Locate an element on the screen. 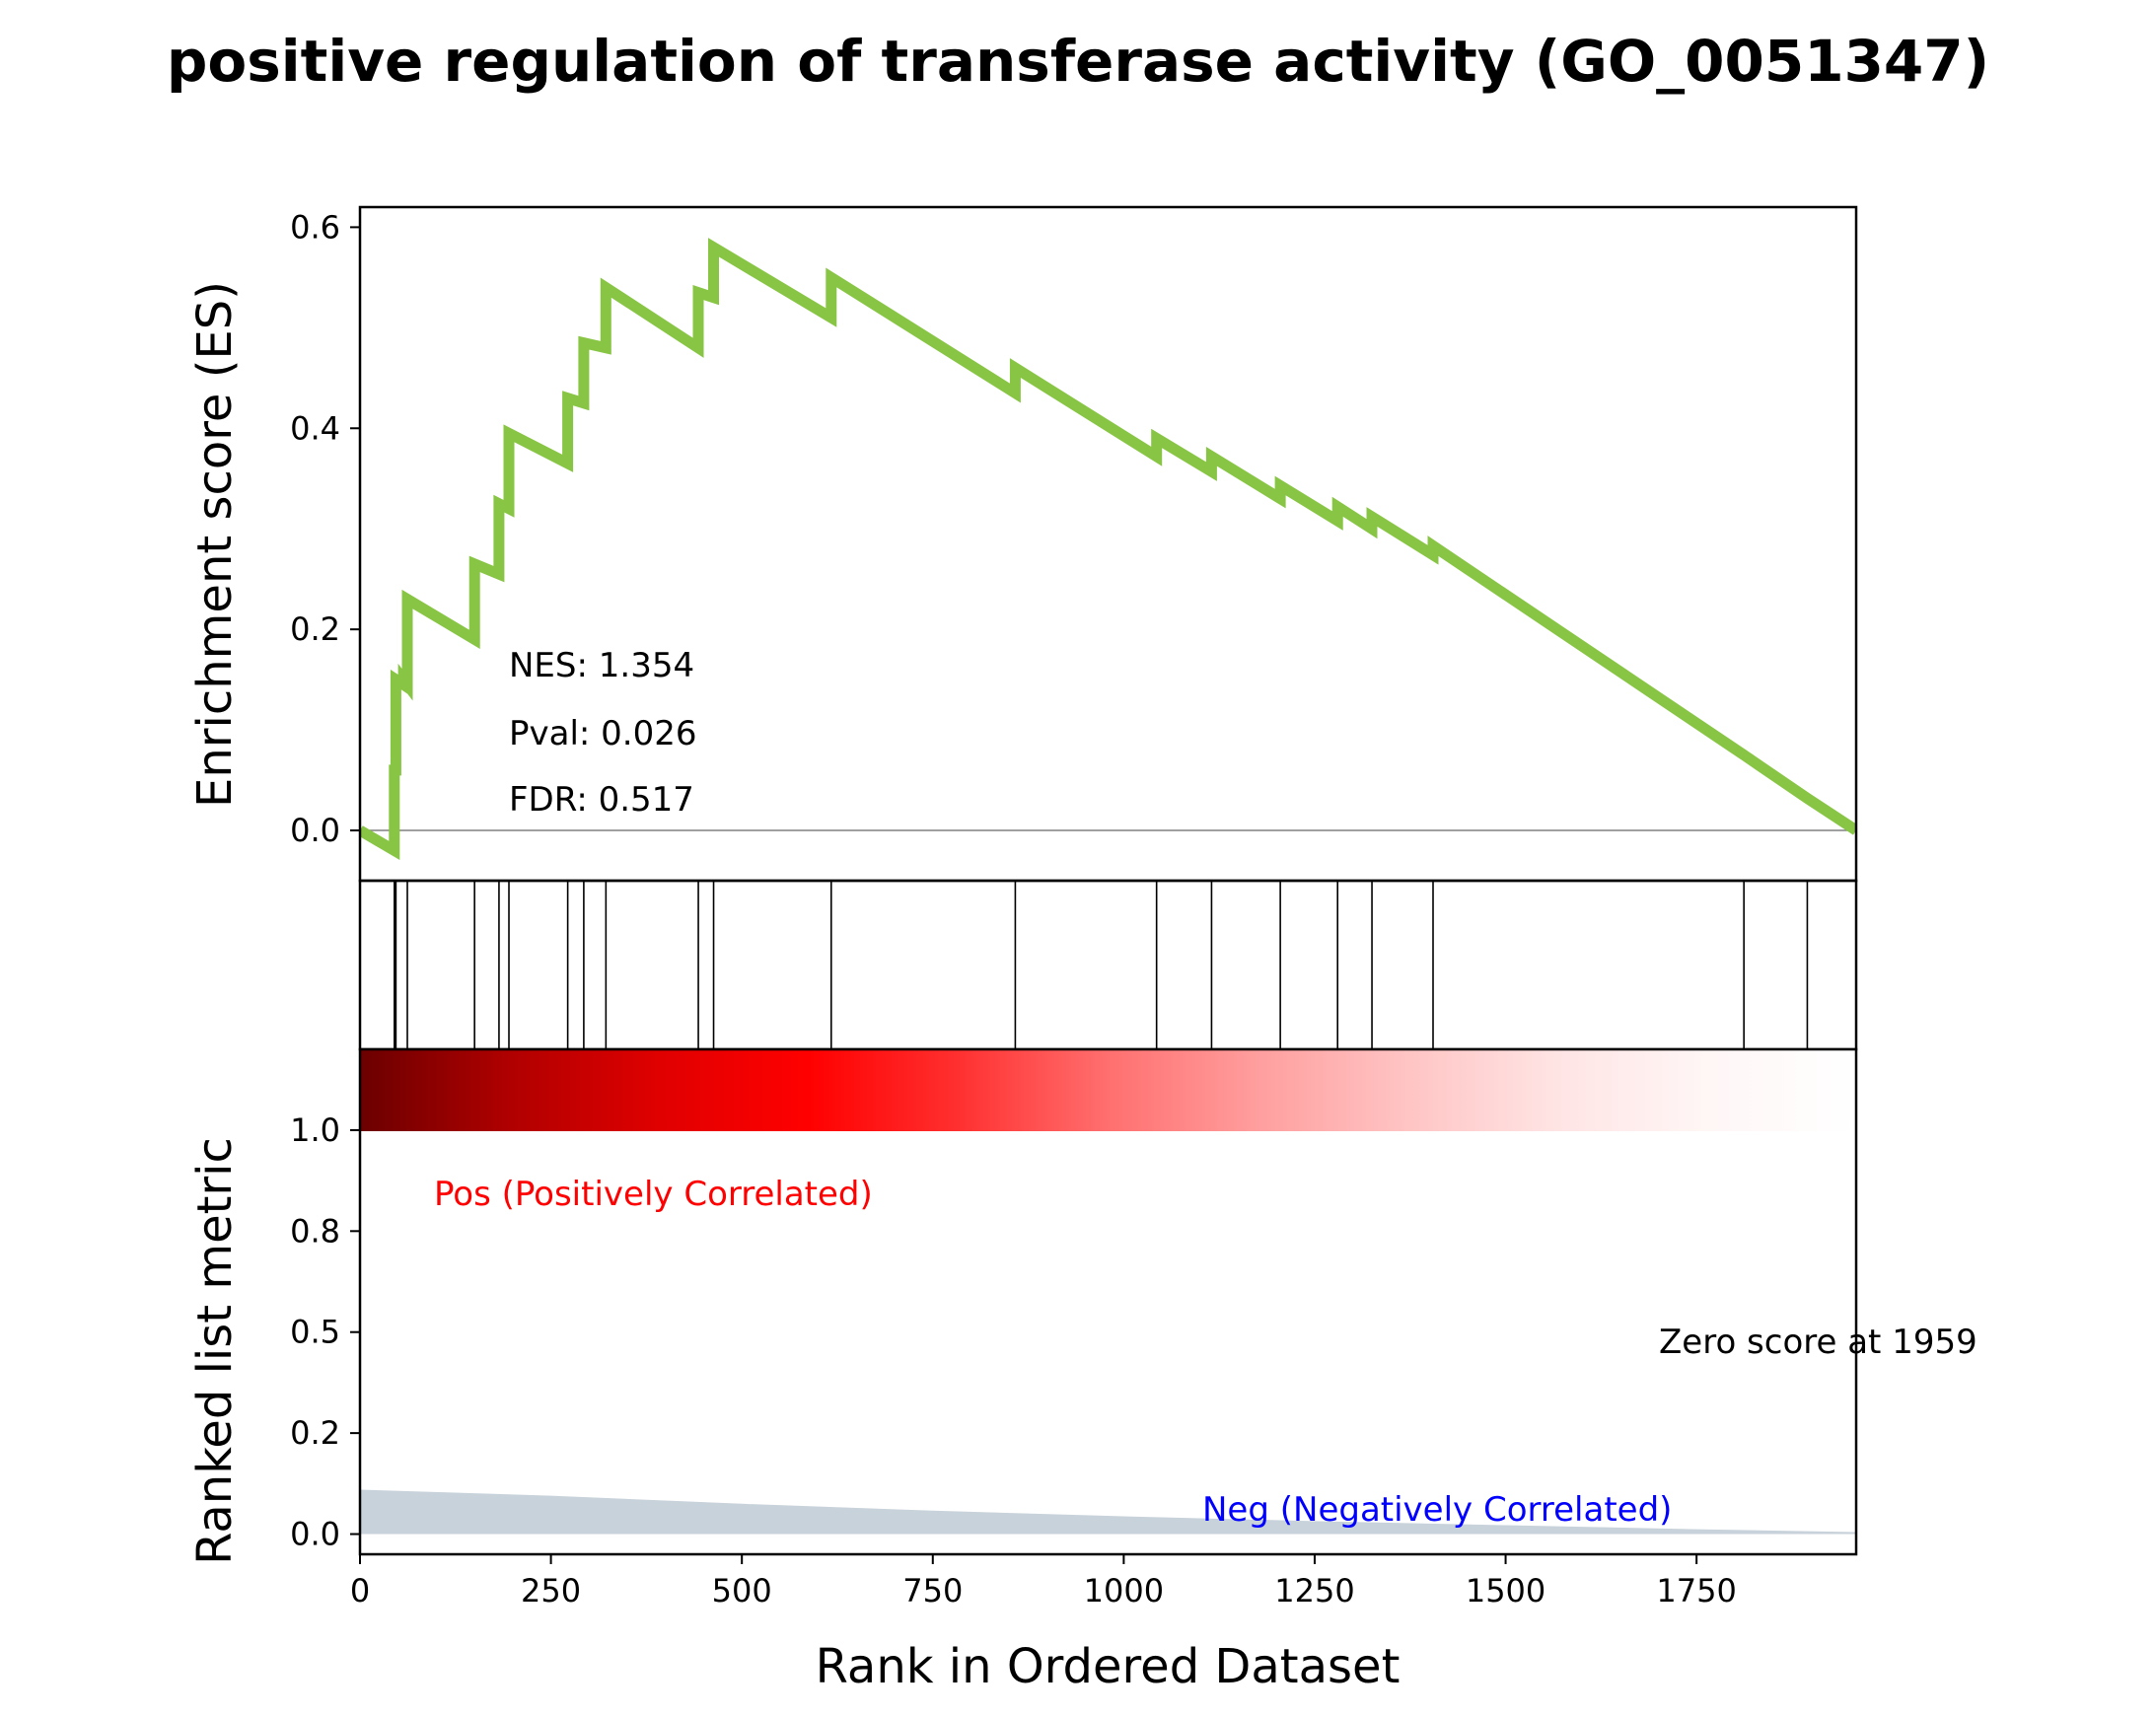  rank-ytick-label: 1.0 is located at coordinates (315, 1130).